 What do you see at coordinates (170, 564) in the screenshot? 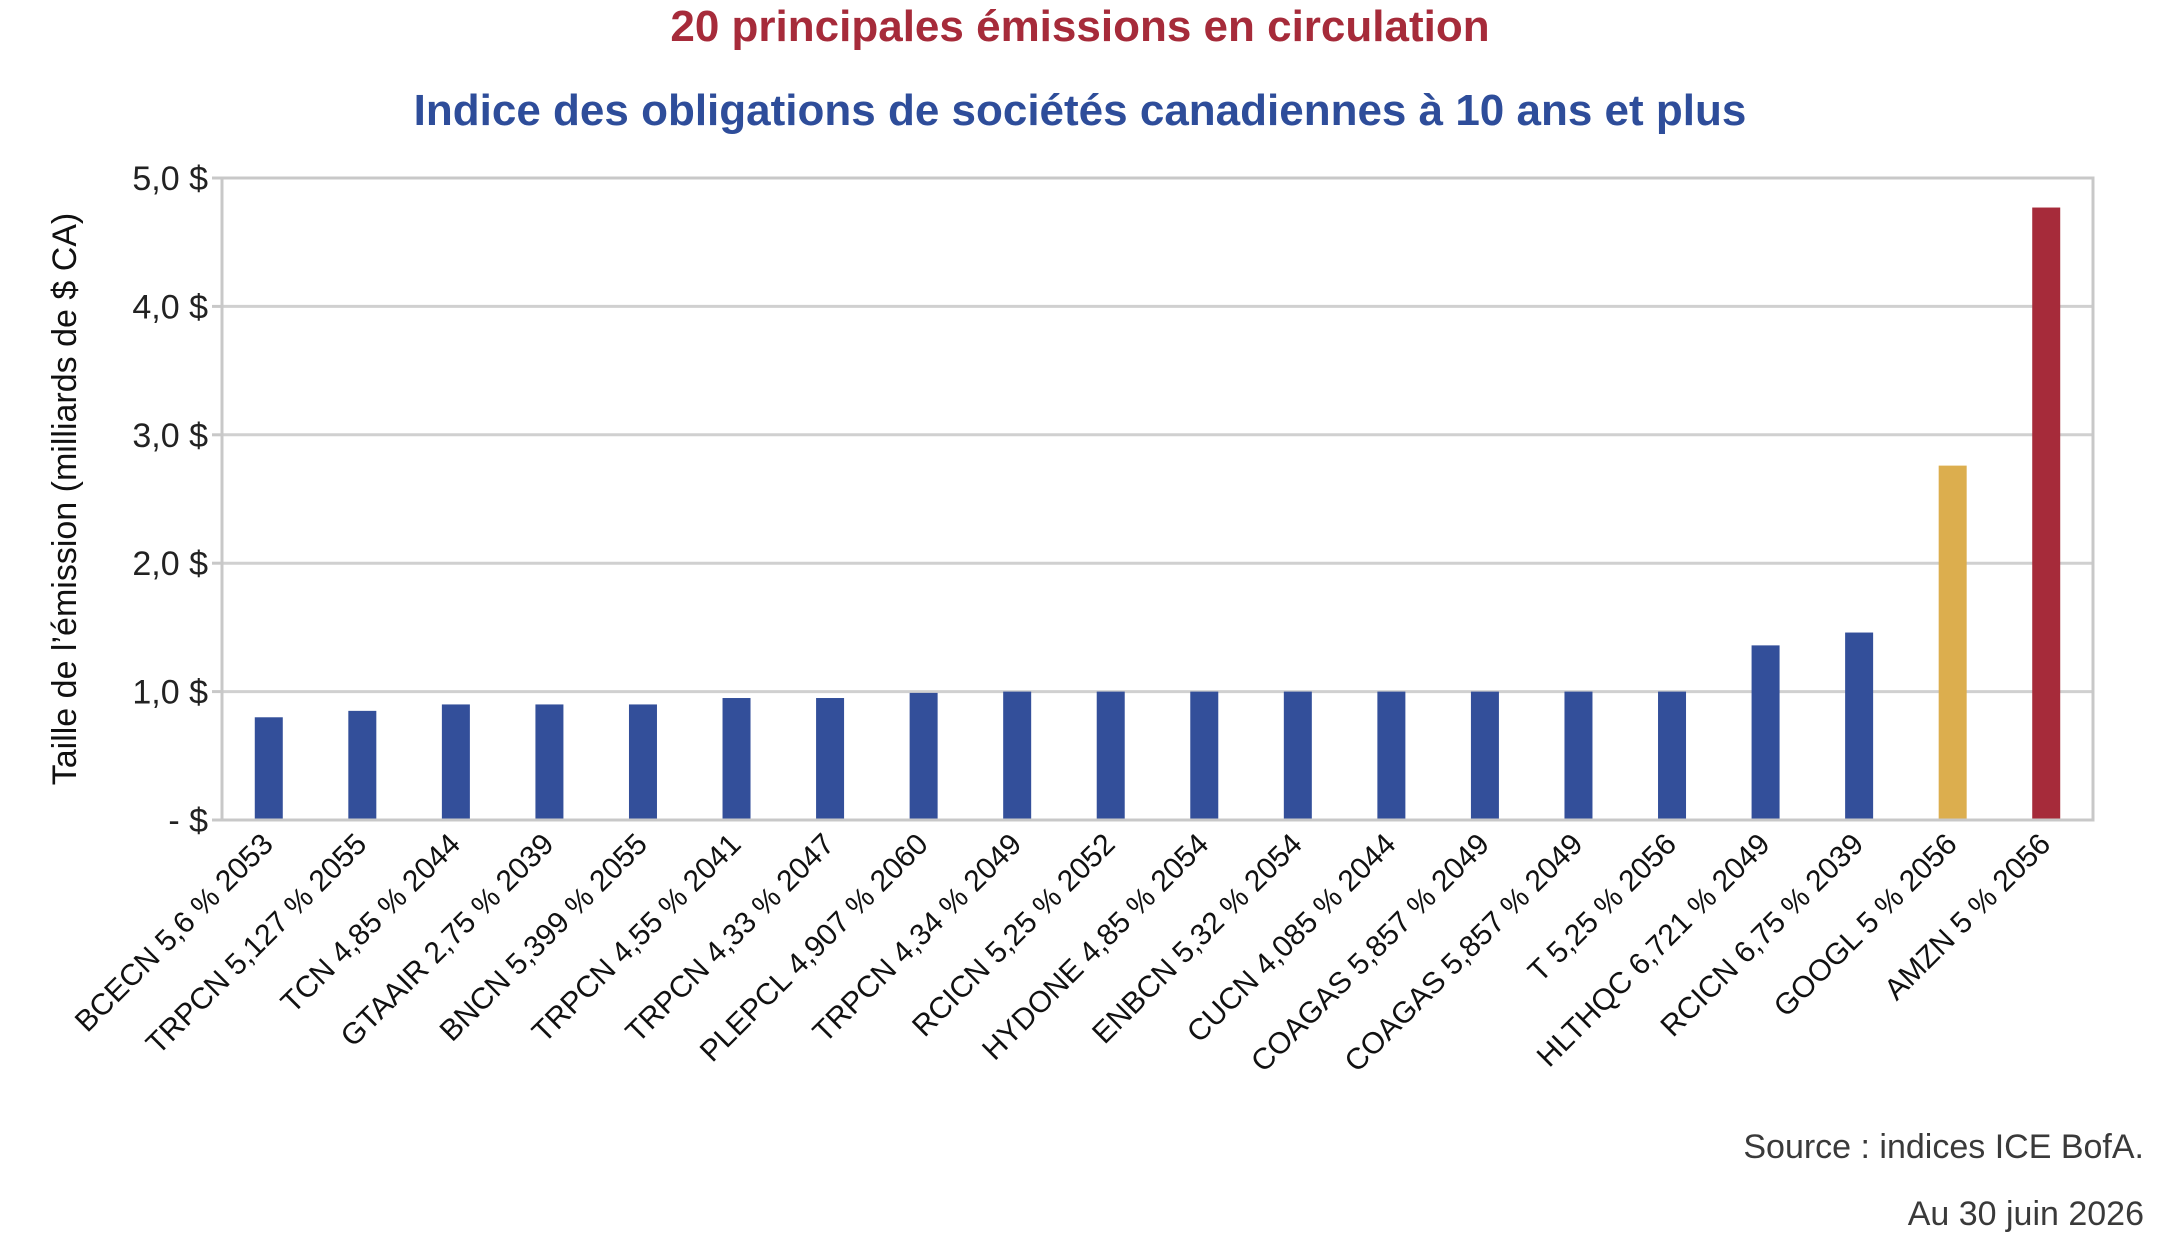
I see `y-tick-label: 2,0 $` at bounding box center [170, 564].